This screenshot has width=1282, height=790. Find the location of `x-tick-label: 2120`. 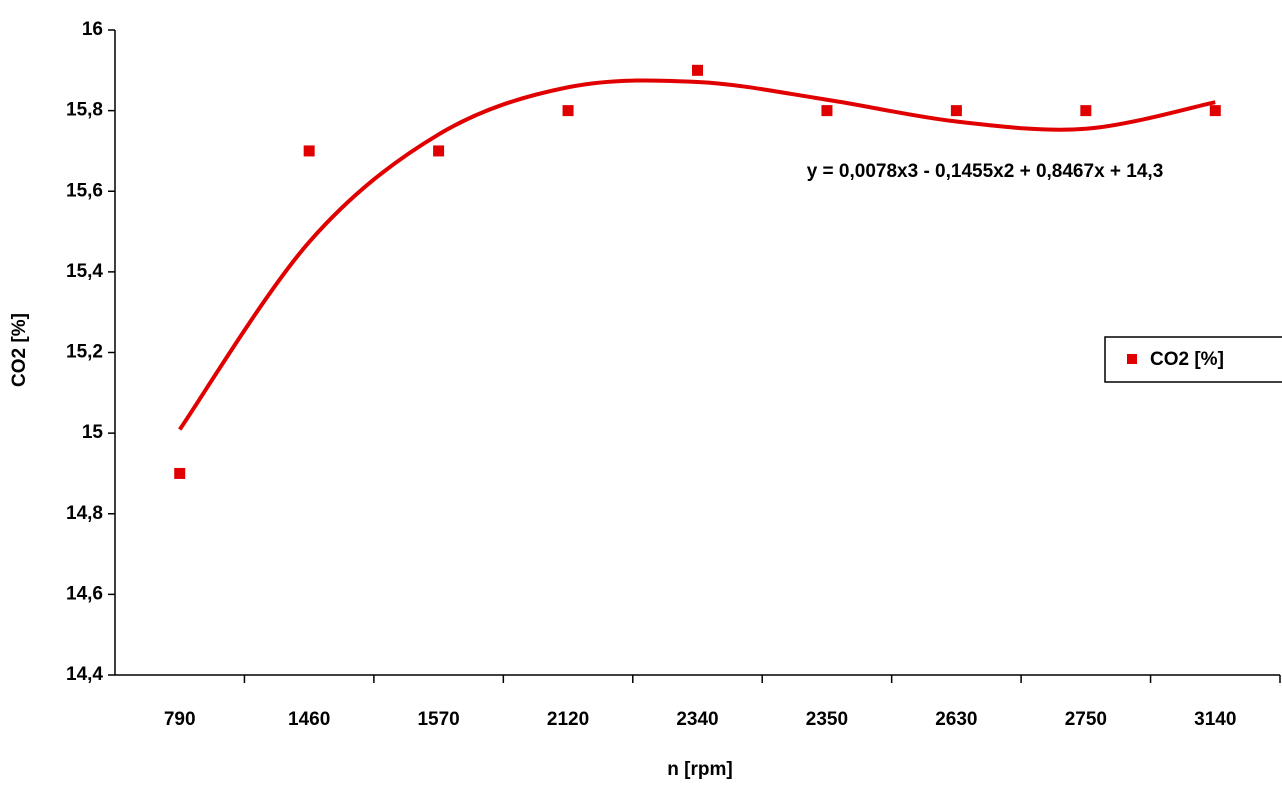

x-tick-label: 2120 is located at coordinates (568, 719).